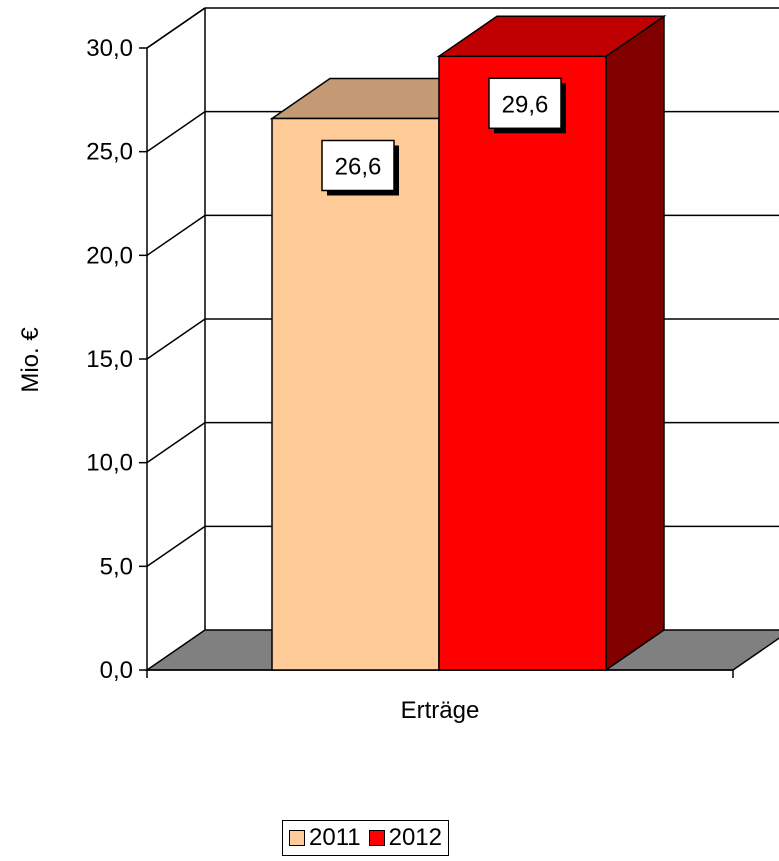 This screenshot has height=861, width=779. What do you see at coordinates (109, 463) in the screenshot?
I see `y-tick-label: 10,0` at bounding box center [109, 463].